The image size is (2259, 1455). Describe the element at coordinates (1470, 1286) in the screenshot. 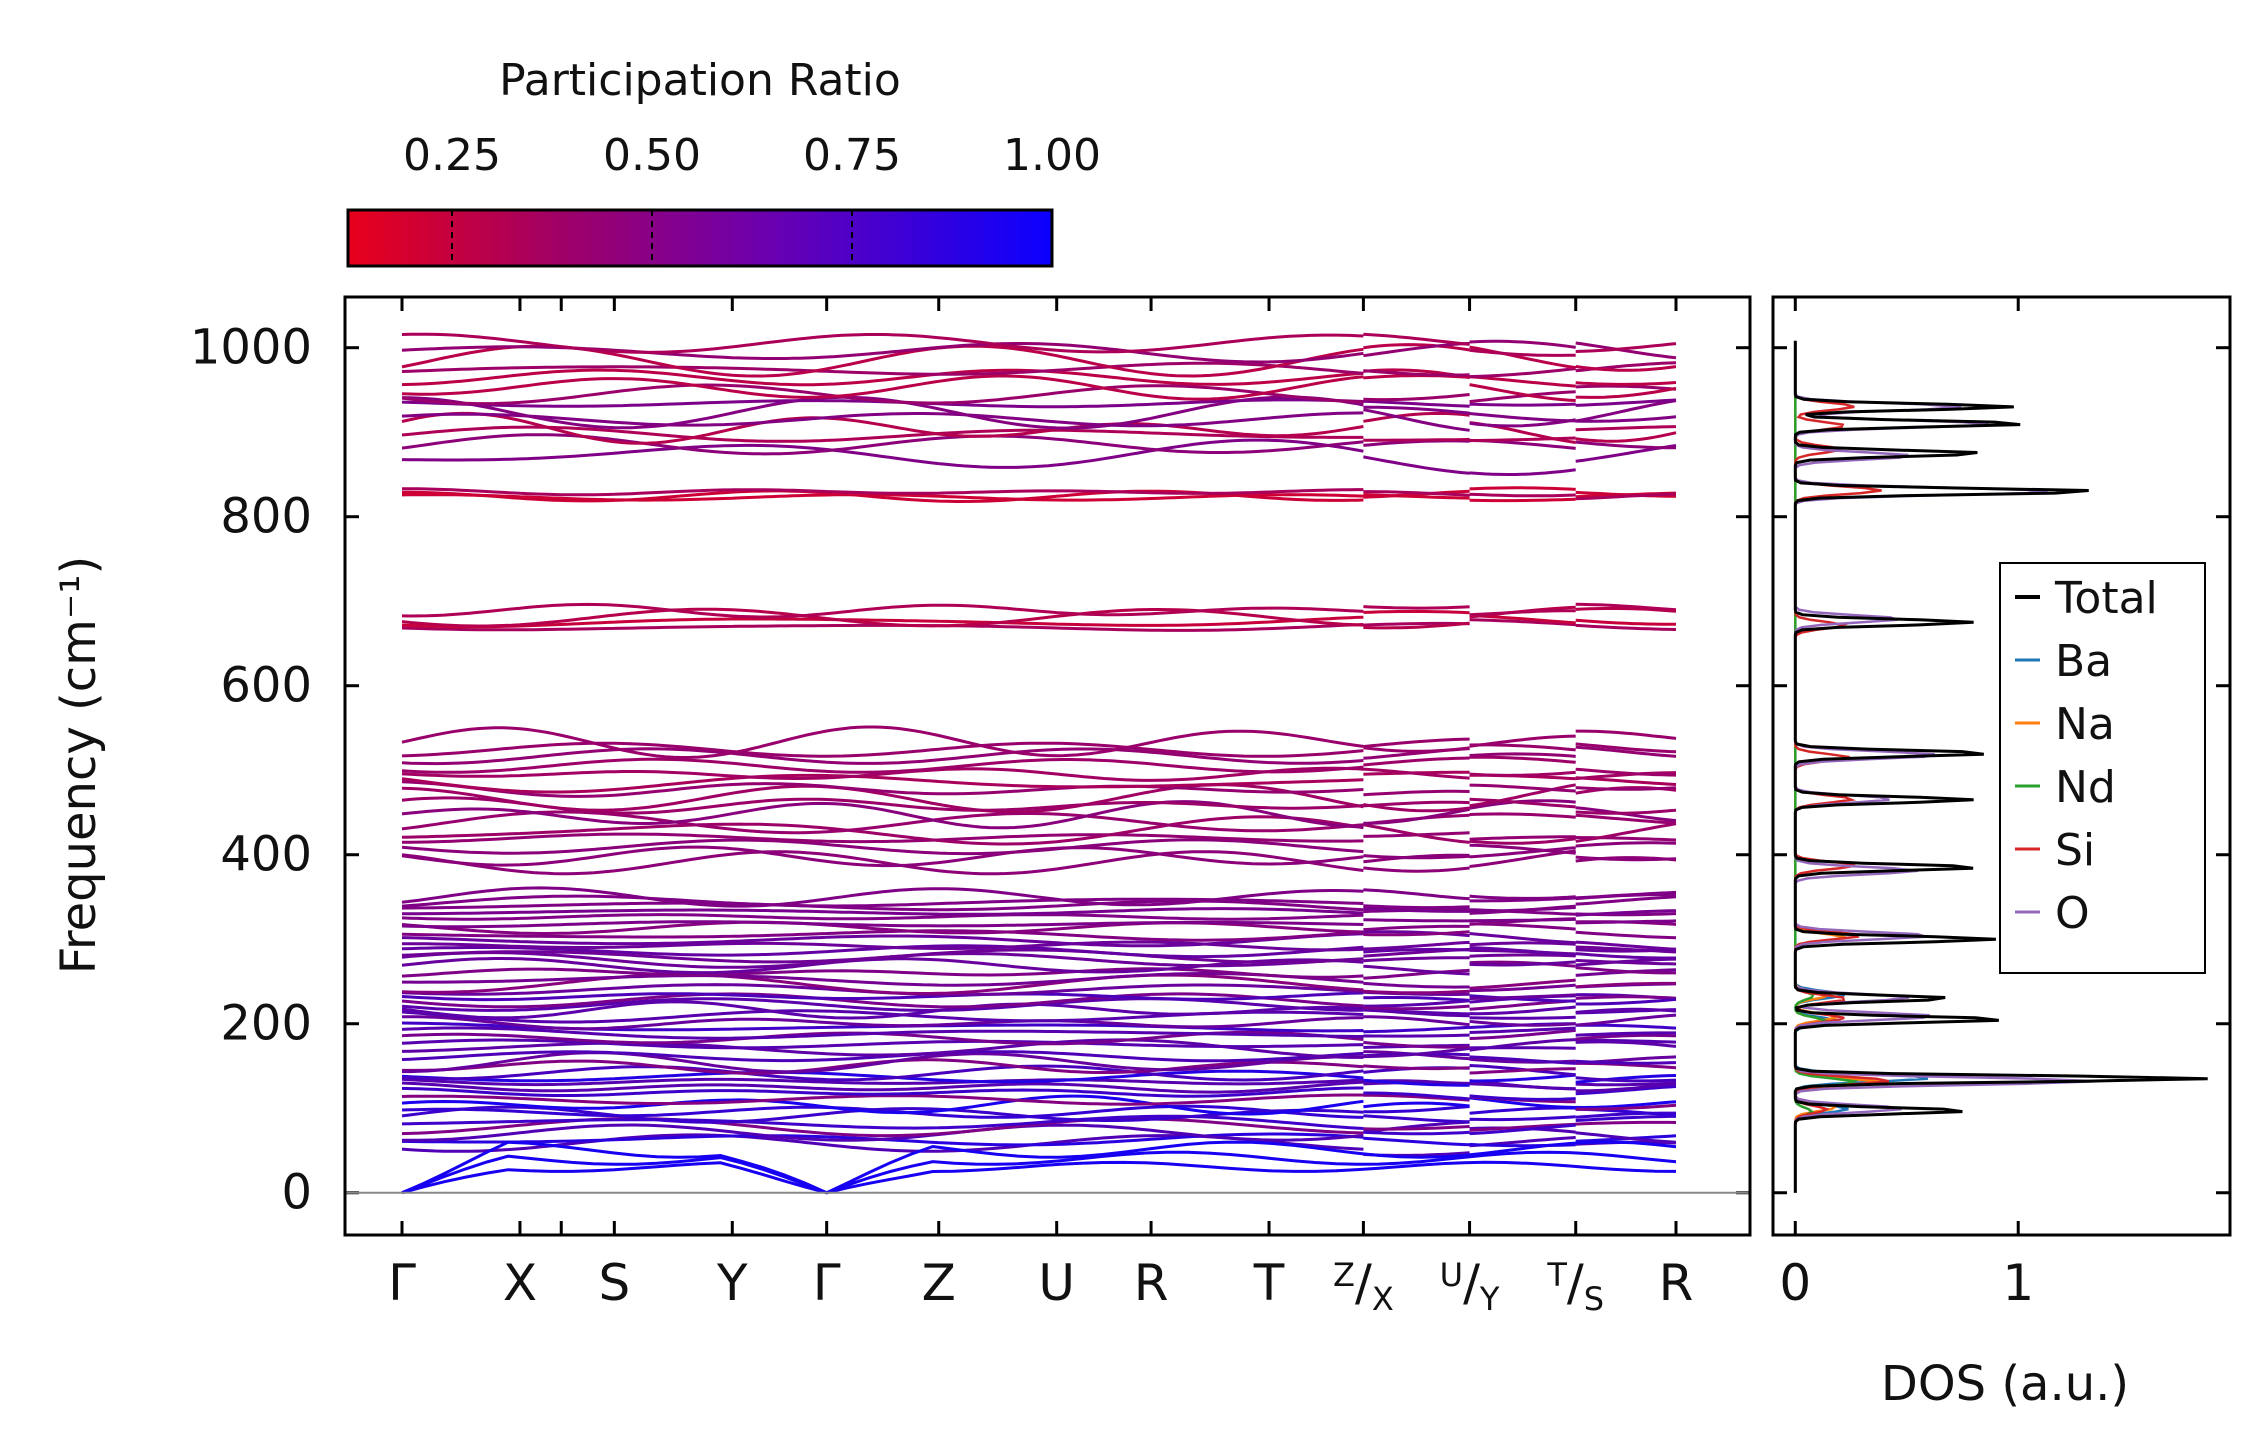

I see `kpath-label: U/Y` at that location.